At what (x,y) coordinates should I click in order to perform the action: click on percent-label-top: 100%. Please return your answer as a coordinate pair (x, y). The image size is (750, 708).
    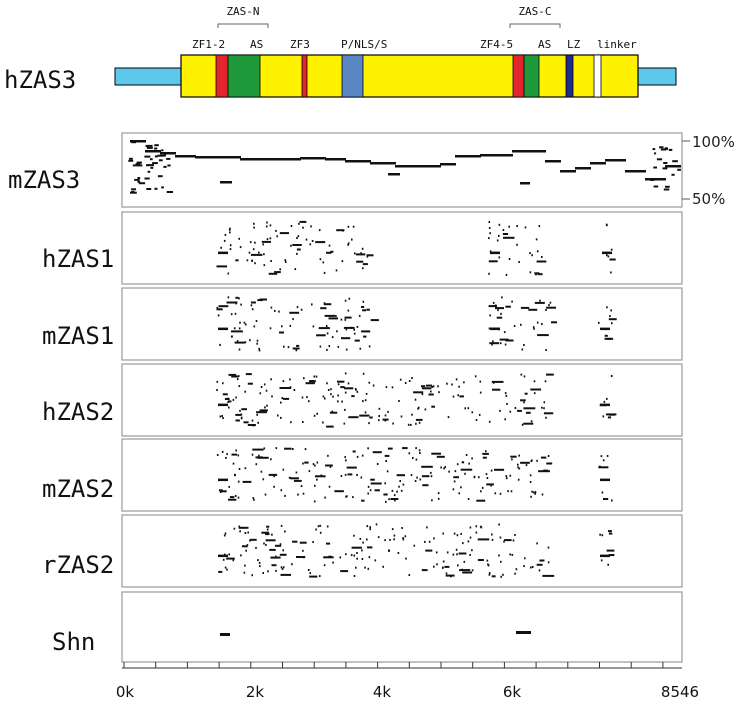
    Looking at the image, I should click on (713, 142).